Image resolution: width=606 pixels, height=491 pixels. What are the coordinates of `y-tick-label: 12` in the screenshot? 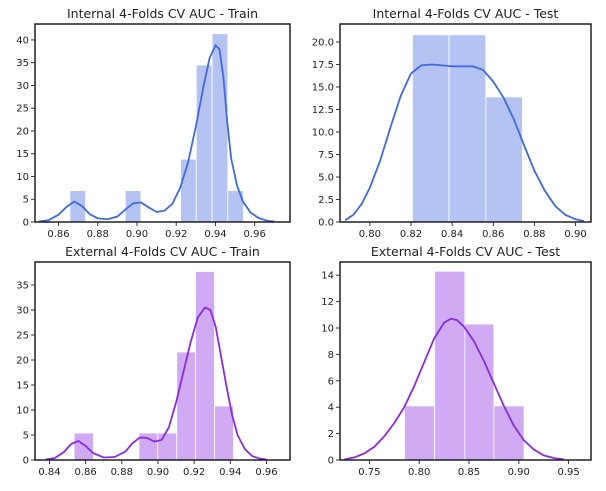 It's located at (327, 302).